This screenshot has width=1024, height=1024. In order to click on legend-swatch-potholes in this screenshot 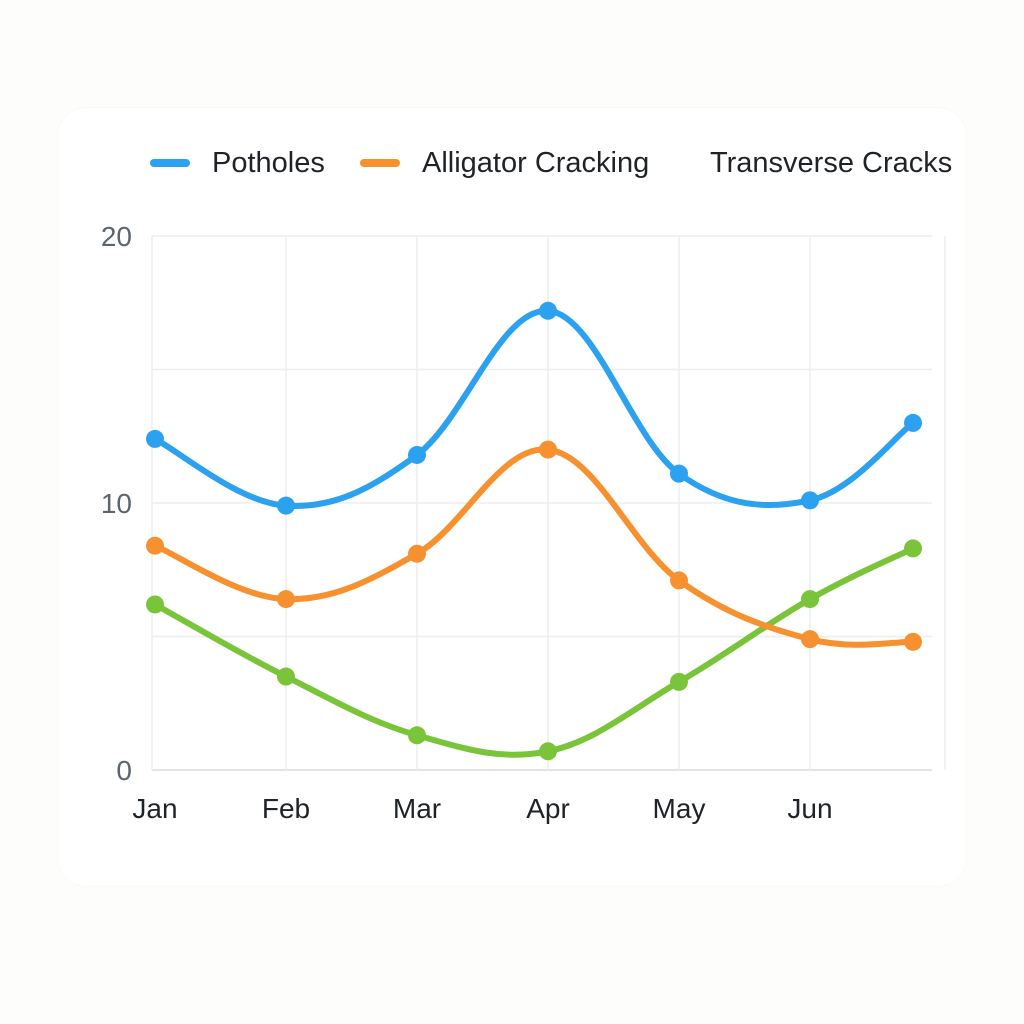, I will do `click(170, 163)`.